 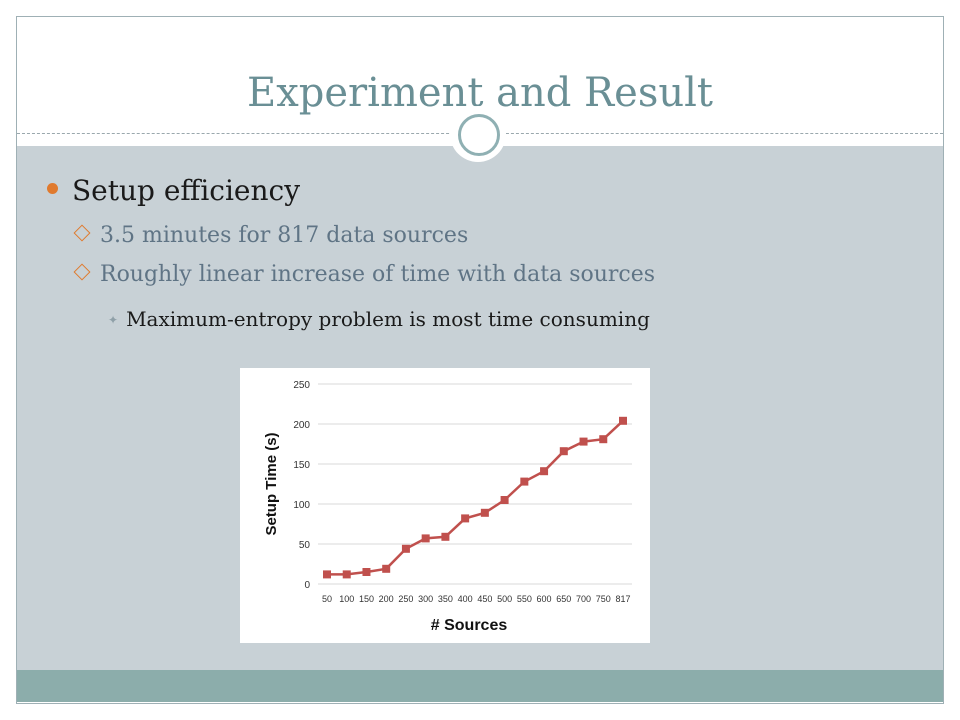 I want to click on x-tick-label: 817, so click(x=622, y=599).